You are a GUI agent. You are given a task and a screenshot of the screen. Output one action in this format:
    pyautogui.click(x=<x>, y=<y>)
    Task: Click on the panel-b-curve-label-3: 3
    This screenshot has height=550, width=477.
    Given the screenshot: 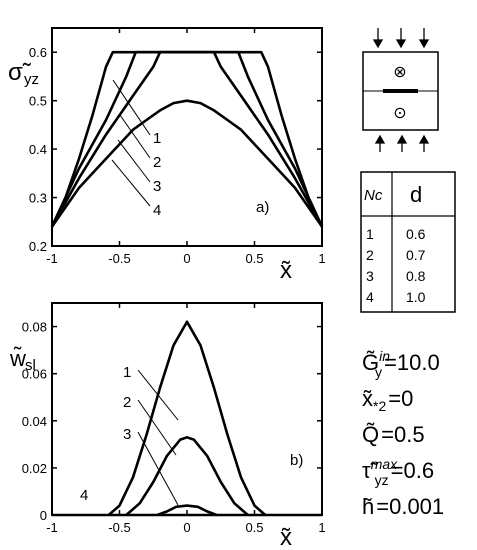 What is the action you would take?
    pyautogui.click(x=127, y=434)
    